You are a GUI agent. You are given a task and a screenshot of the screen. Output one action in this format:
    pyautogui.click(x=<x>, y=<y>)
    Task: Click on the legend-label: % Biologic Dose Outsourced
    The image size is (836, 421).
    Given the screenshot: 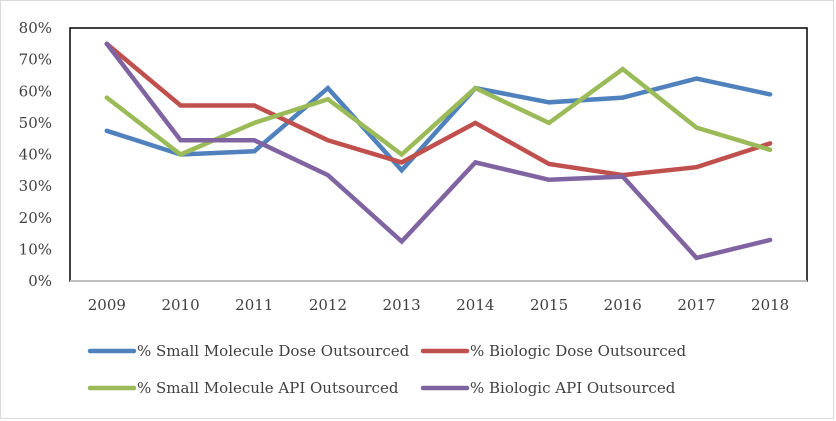 What is the action you would take?
    pyautogui.click(x=578, y=351)
    